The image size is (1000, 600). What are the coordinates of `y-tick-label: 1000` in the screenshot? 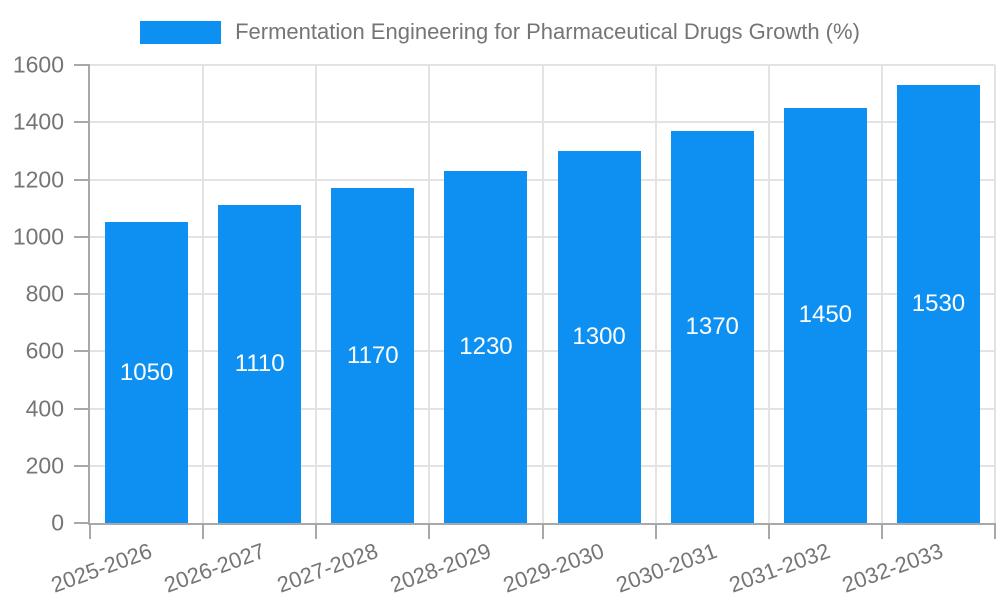 It's located at (38, 236).